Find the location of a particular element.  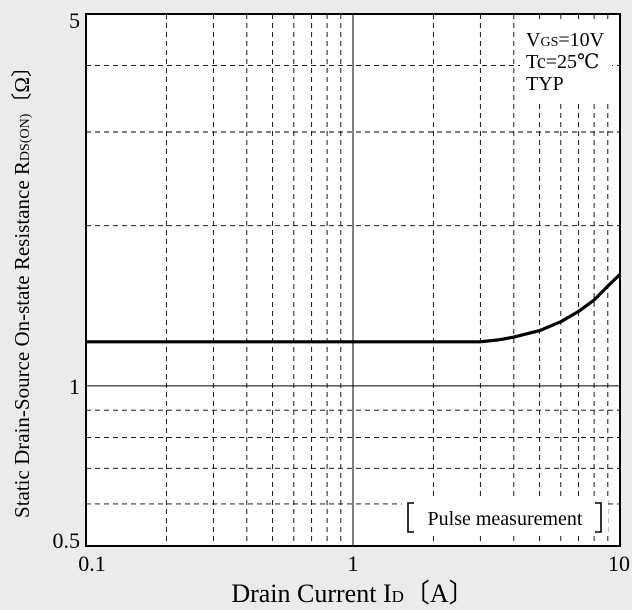

pulse-note-backdrop is located at coordinates (505, 518).